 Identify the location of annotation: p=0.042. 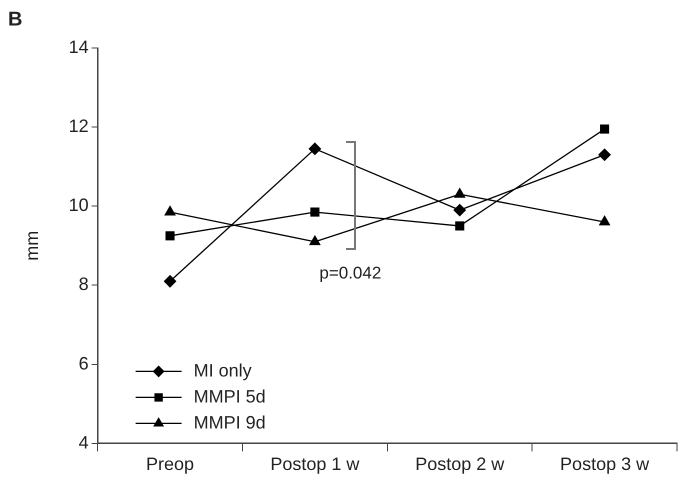
(350, 272).